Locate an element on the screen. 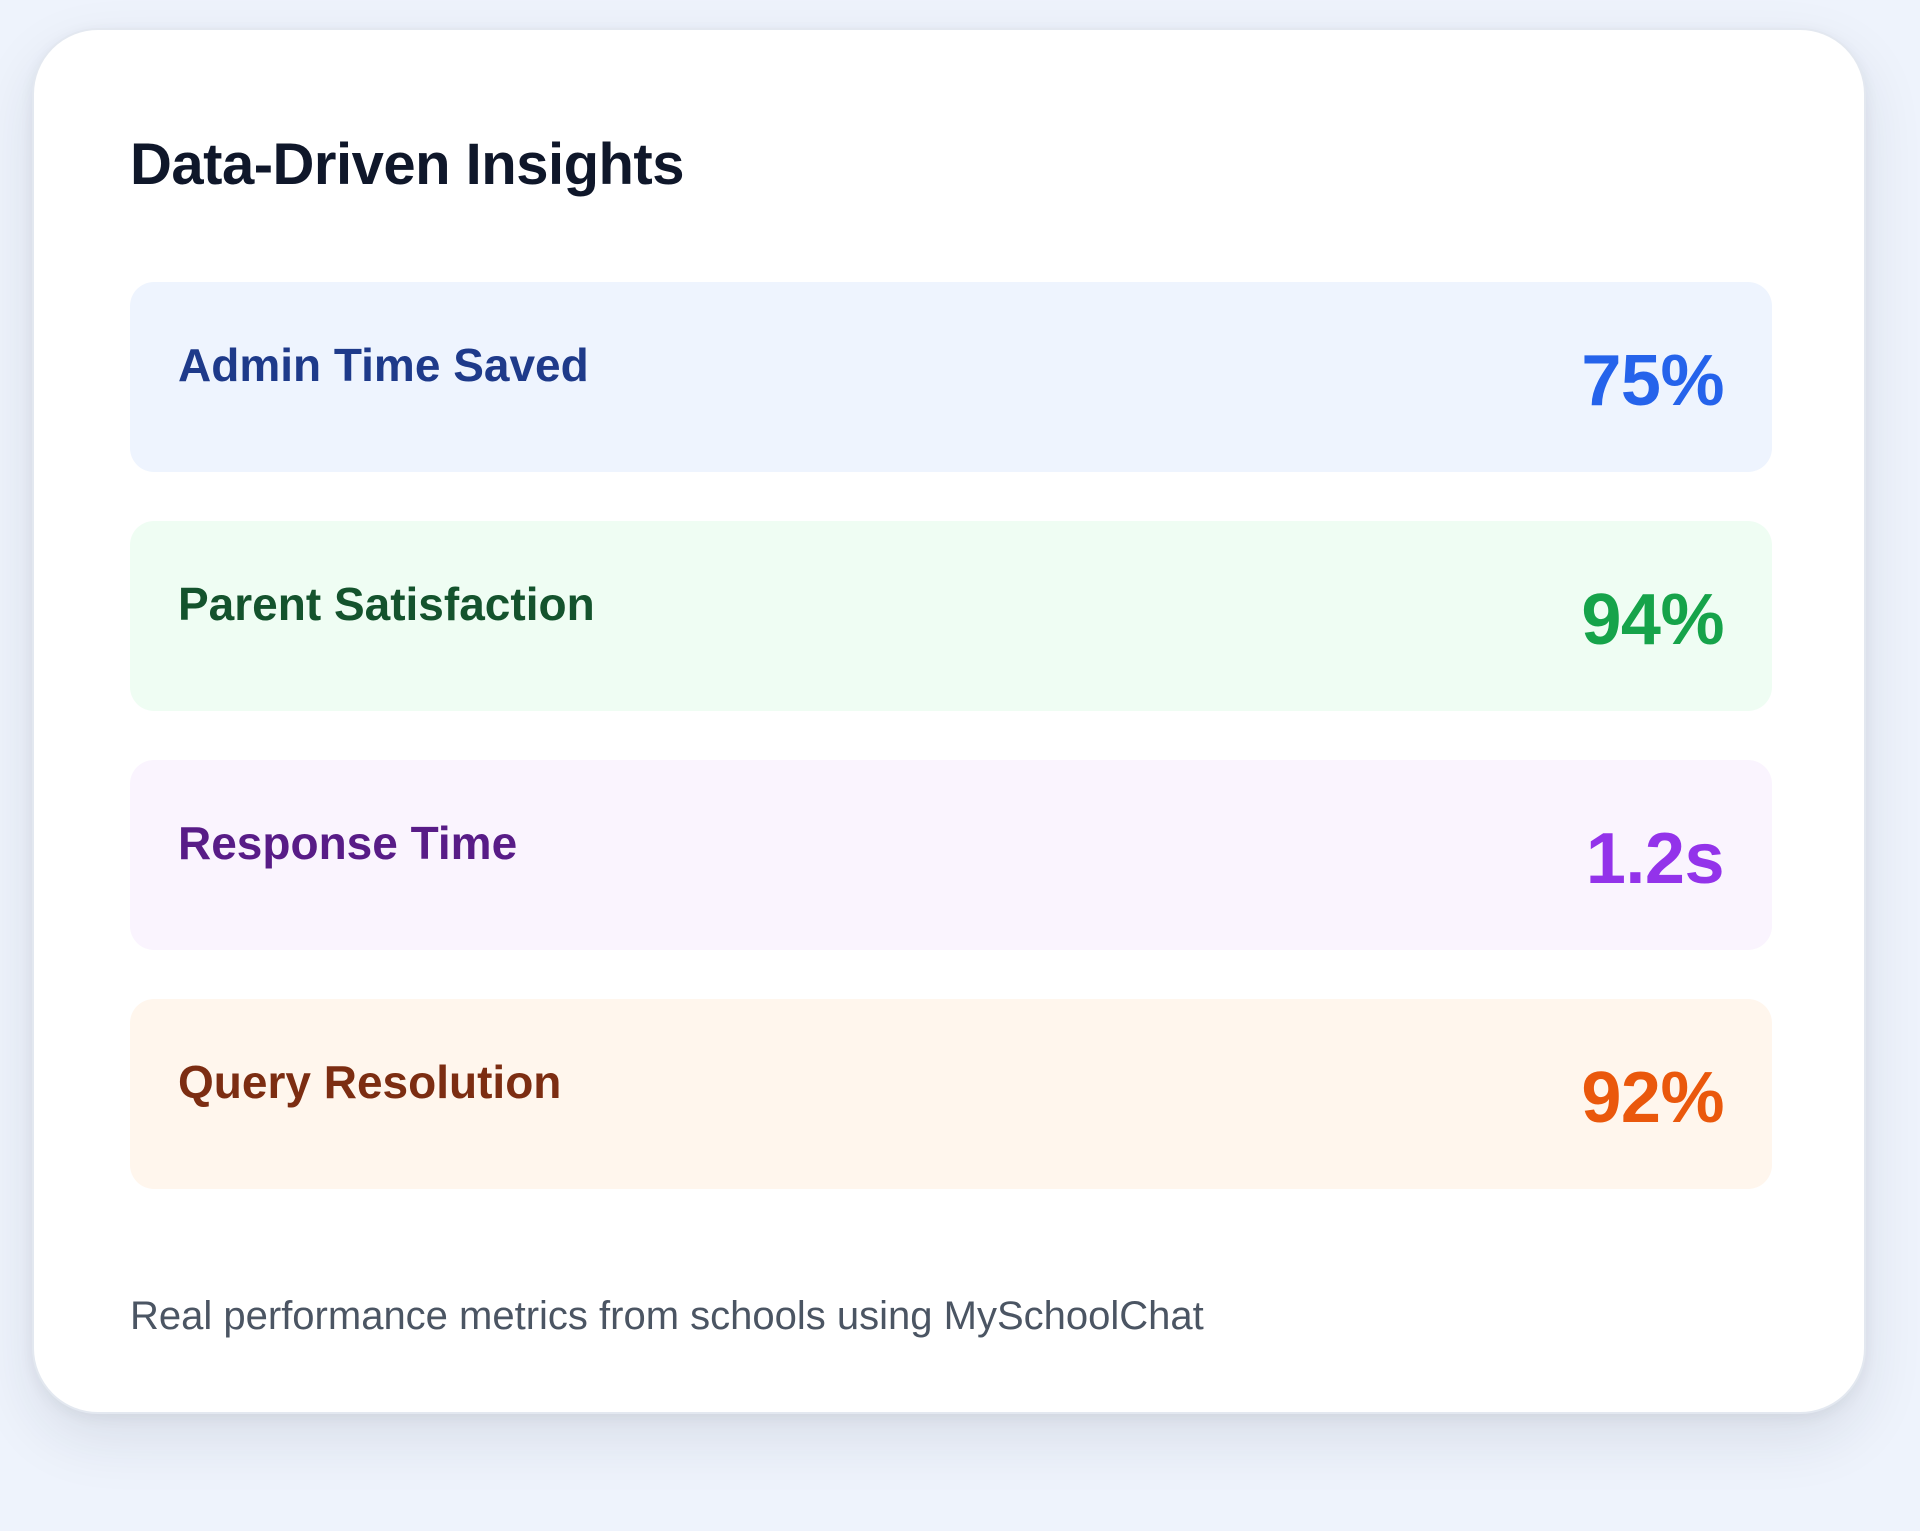 This screenshot has height=1531, width=1920. metric-admin-time-saved: Admin Time Saved 75% is located at coordinates (951, 377).